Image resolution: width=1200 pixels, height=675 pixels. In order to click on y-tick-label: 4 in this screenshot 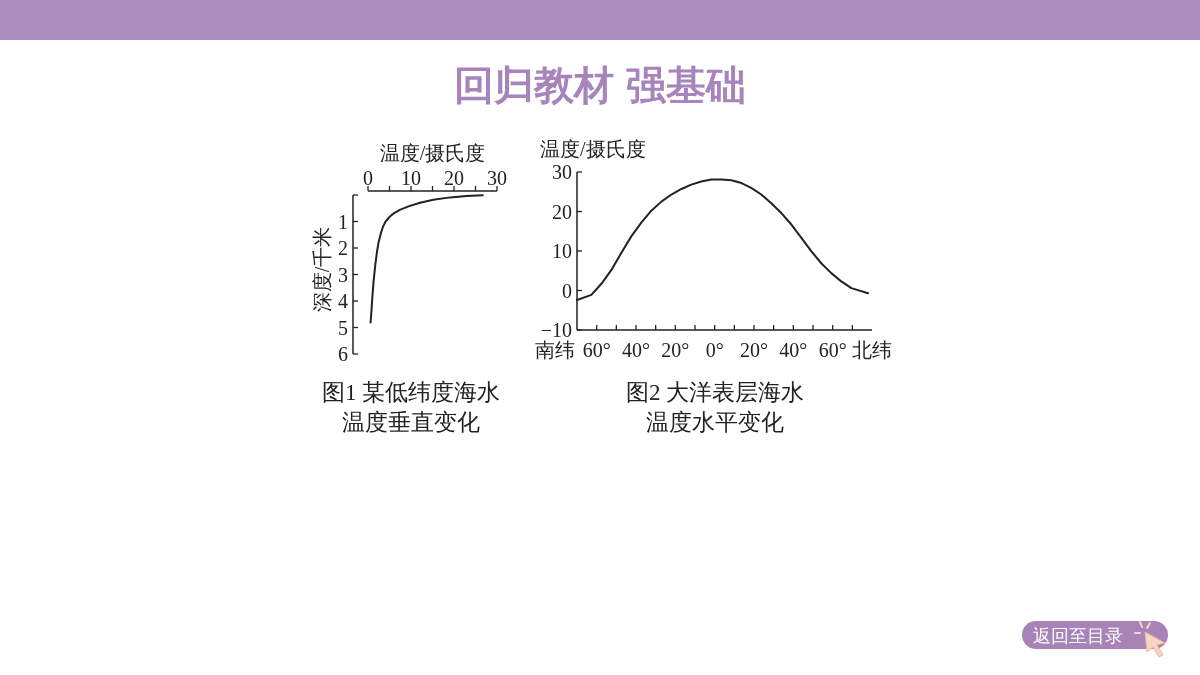, I will do `click(343, 301)`.